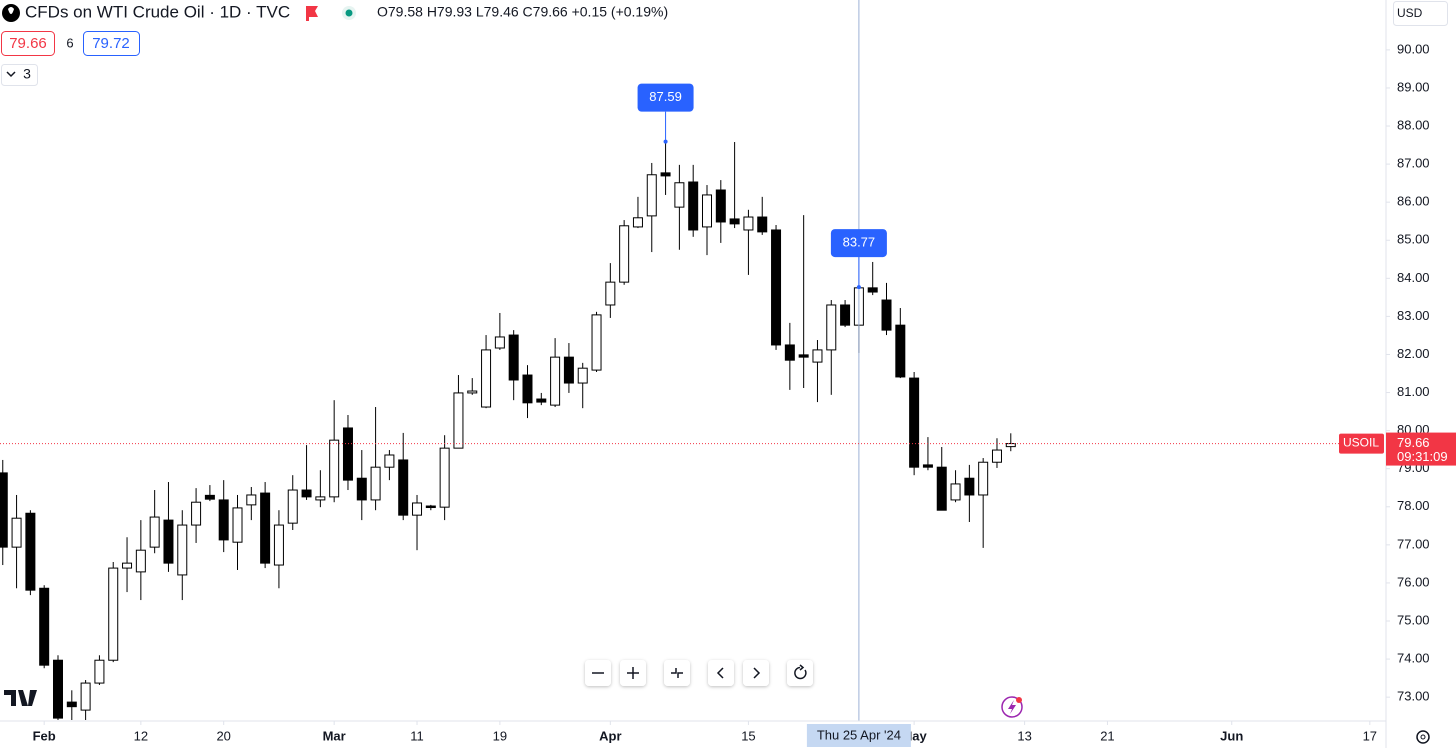 Image resolution: width=1456 pixels, height=748 pixels. I want to click on scroll-left, so click(721, 673).